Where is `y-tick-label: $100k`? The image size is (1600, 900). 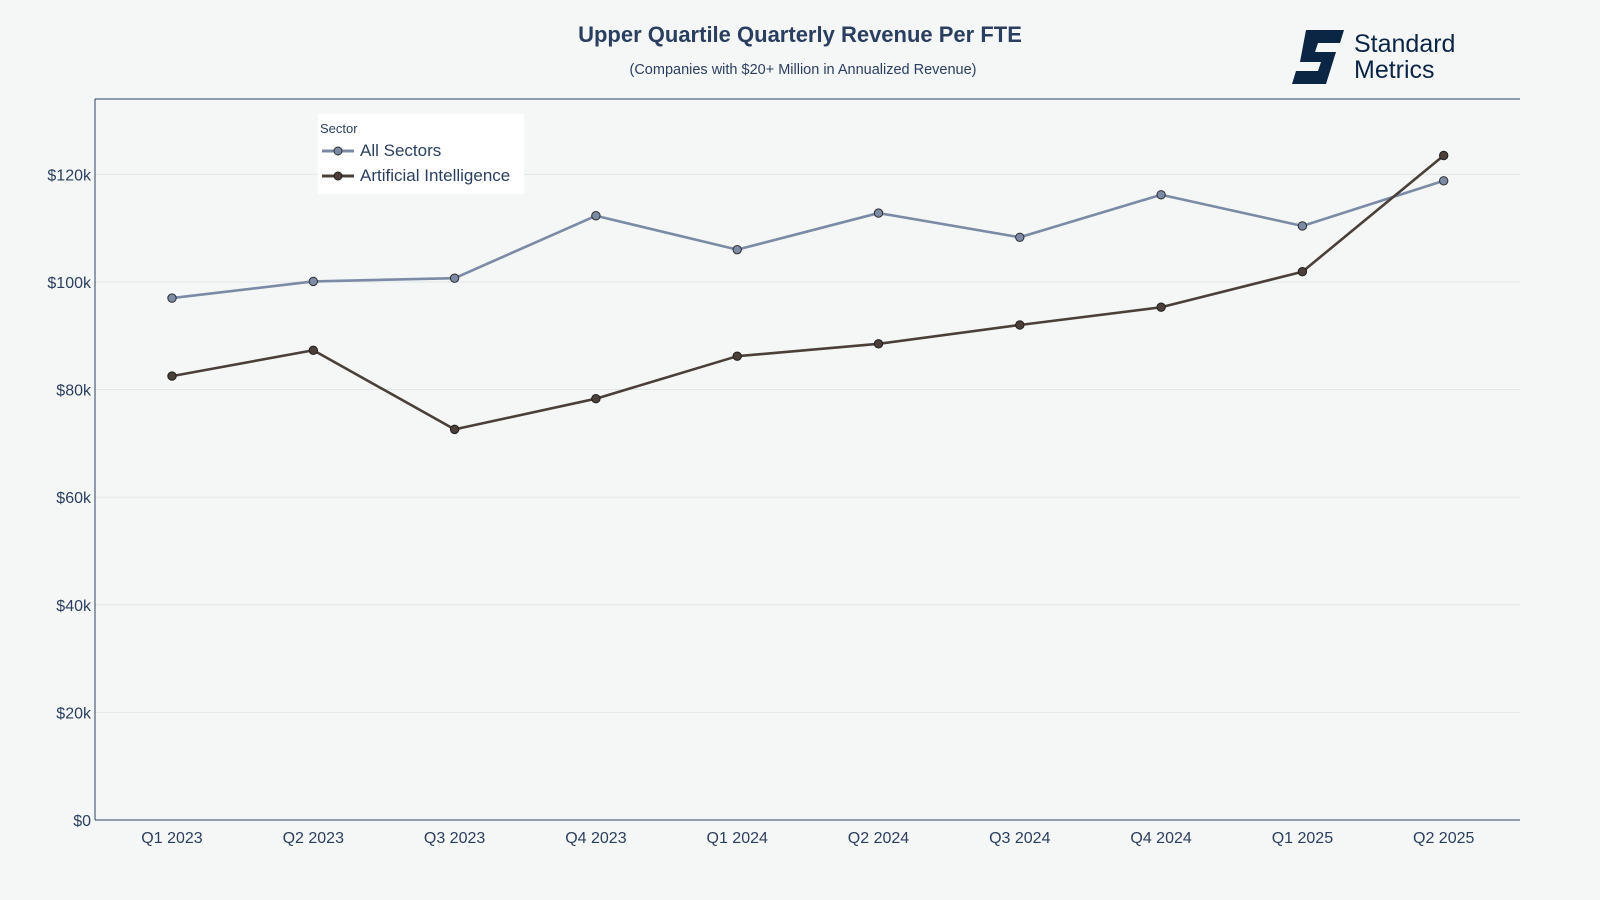 y-tick-label: $100k is located at coordinates (69, 283).